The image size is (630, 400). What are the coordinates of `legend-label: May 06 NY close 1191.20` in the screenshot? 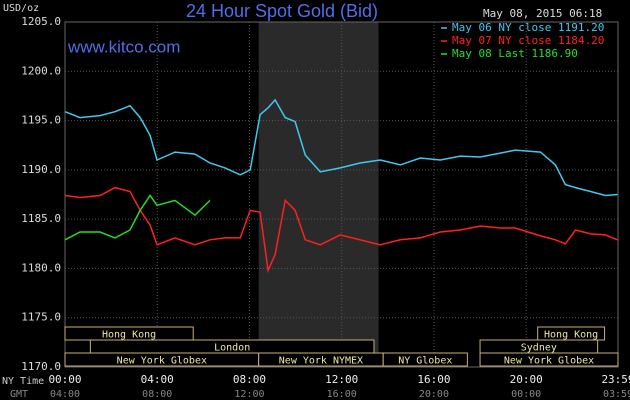 It's located at (528, 27).